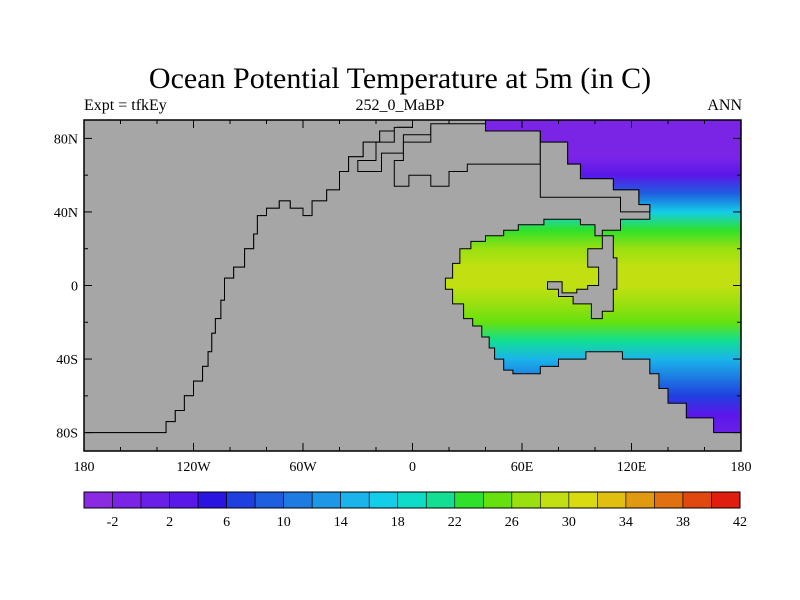 The width and height of the screenshot is (800, 600). What do you see at coordinates (169, 522) in the screenshot?
I see `colorbar-label: 2` at bounding box center [169, 522].